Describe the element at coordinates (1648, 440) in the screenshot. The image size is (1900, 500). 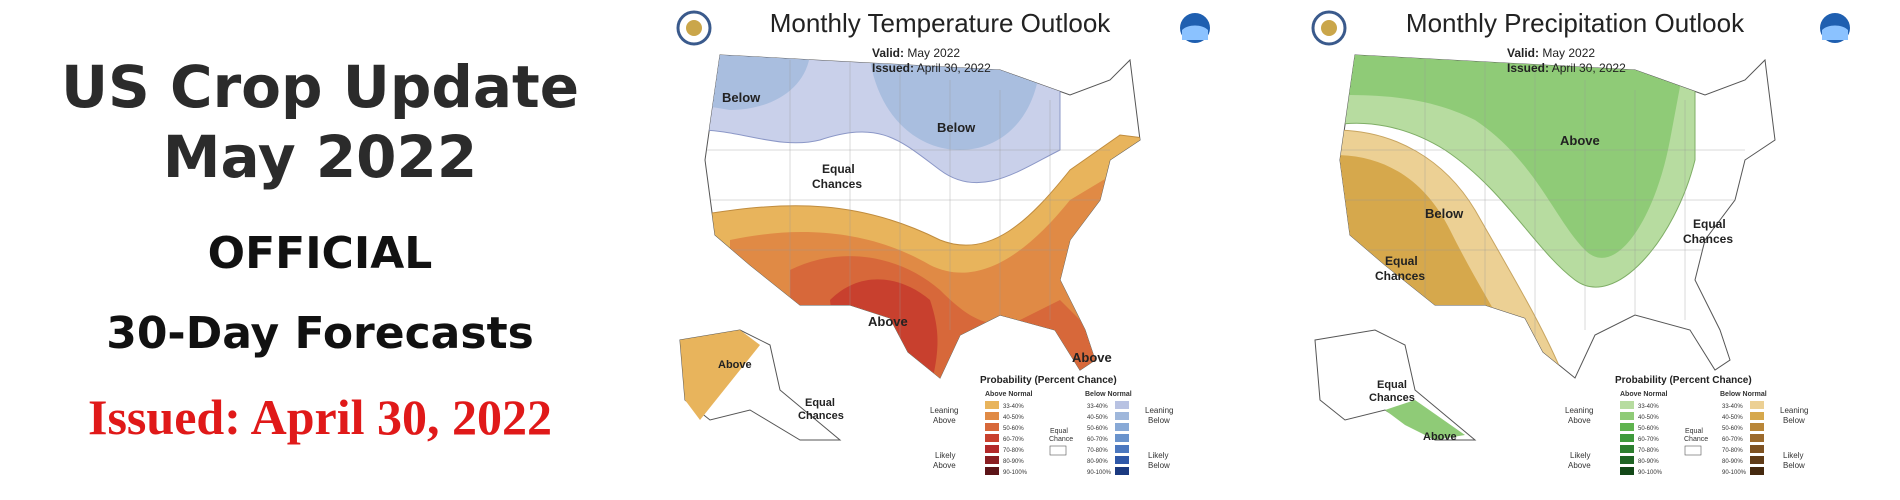
I see `legend-above-range: 60-70%` at that location.